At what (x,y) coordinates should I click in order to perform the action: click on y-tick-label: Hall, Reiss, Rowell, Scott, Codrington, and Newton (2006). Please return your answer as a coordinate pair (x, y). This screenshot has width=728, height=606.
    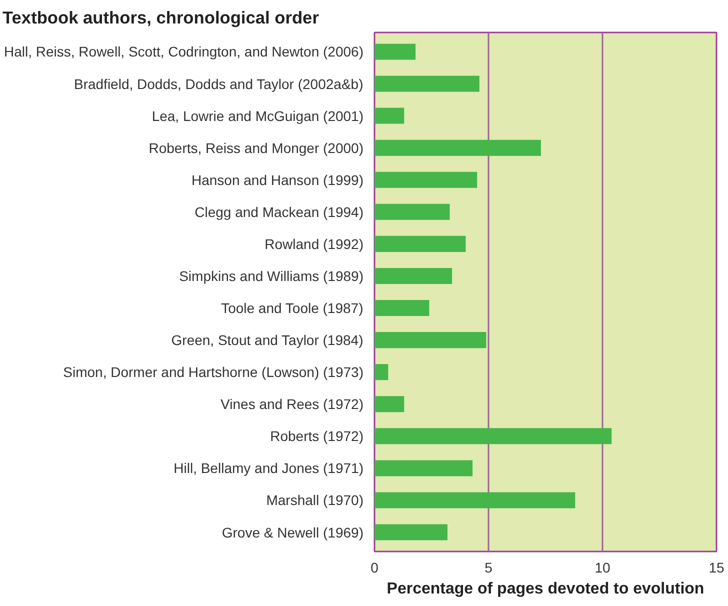
    Looking at the image, I should click on (184, 52).